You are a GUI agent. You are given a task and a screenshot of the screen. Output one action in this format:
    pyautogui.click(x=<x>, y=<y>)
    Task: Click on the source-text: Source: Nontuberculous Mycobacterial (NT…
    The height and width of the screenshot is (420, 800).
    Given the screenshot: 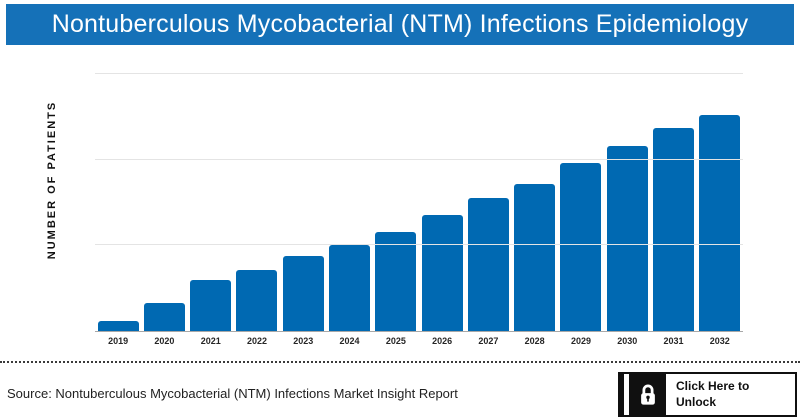 What is the action you would take?
    pyautogui.click(x=232, y=393)
    